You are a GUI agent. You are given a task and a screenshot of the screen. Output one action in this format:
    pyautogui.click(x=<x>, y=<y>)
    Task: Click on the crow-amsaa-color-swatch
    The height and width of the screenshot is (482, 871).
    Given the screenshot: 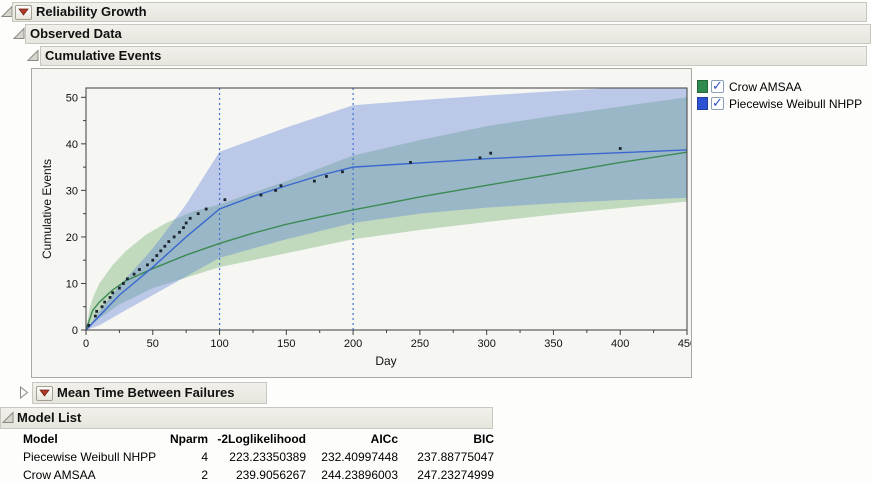 What is the action you would take?
    pyautogui.click(x=702, y=86)
    